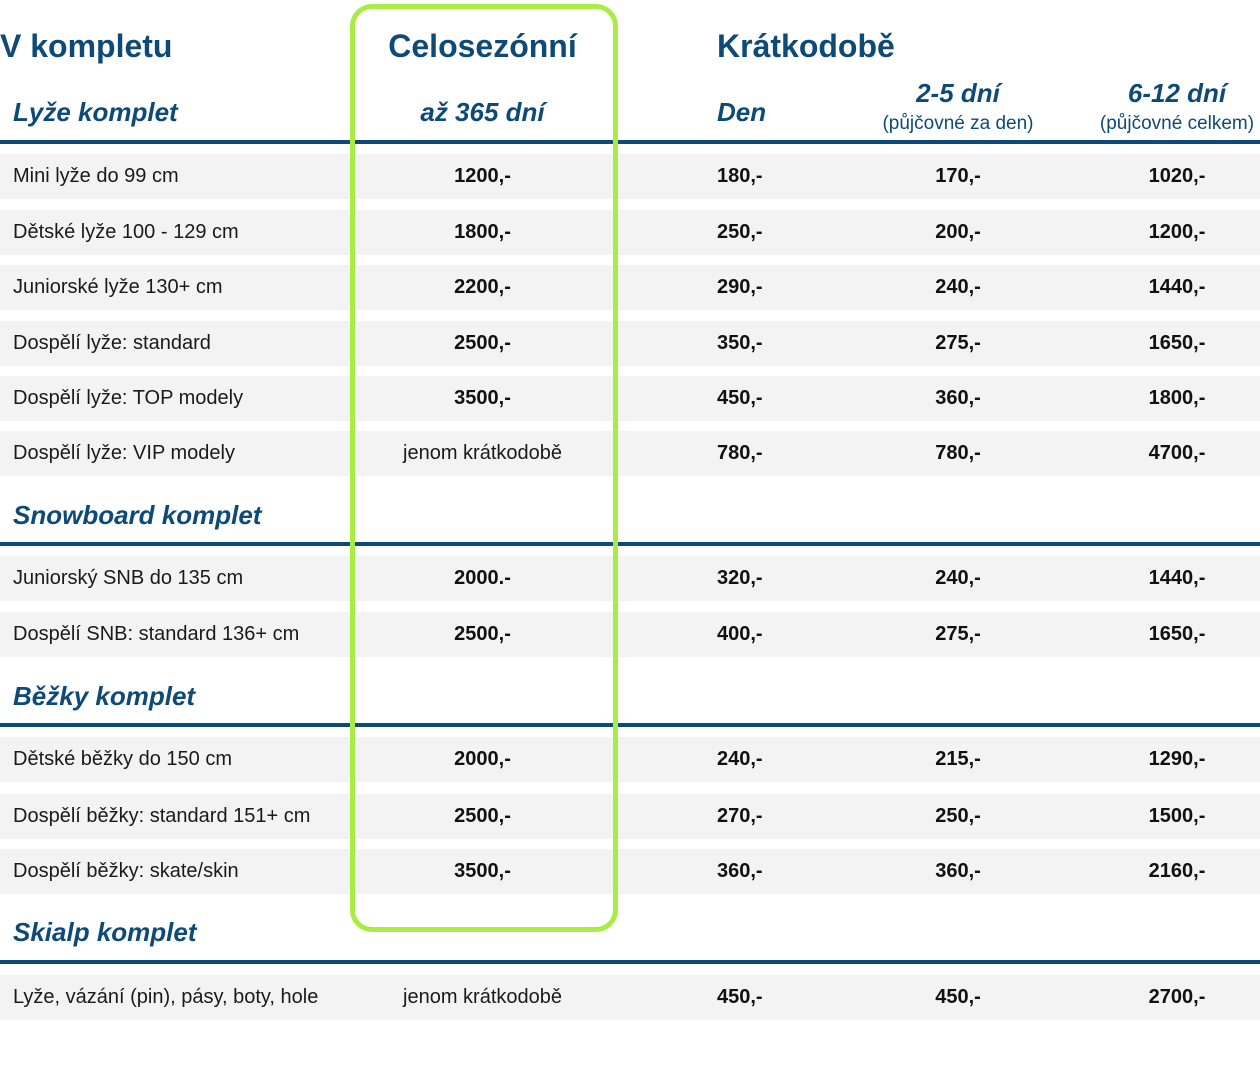 Image resolution: width=1260 pixels, height=1080 pixels. I want to click on price-day: 320,-, so click(740, 578).